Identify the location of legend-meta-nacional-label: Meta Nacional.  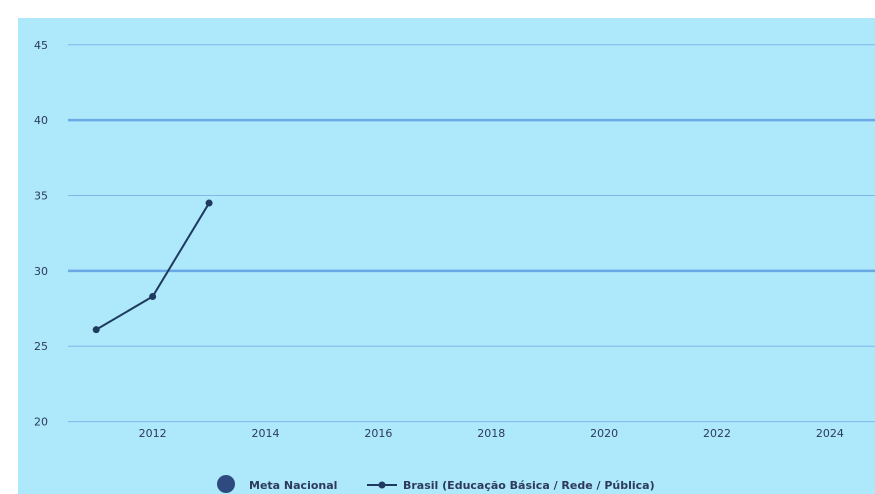
(293, 485).